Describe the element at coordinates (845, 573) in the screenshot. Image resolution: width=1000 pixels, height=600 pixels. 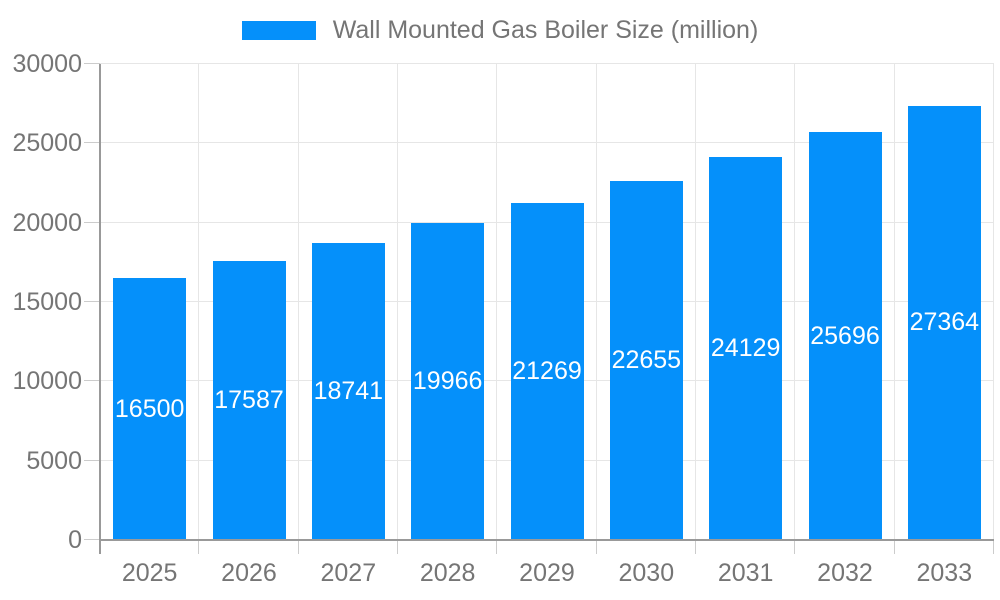
I see `x-axis-tick-label: 2032` at that location.